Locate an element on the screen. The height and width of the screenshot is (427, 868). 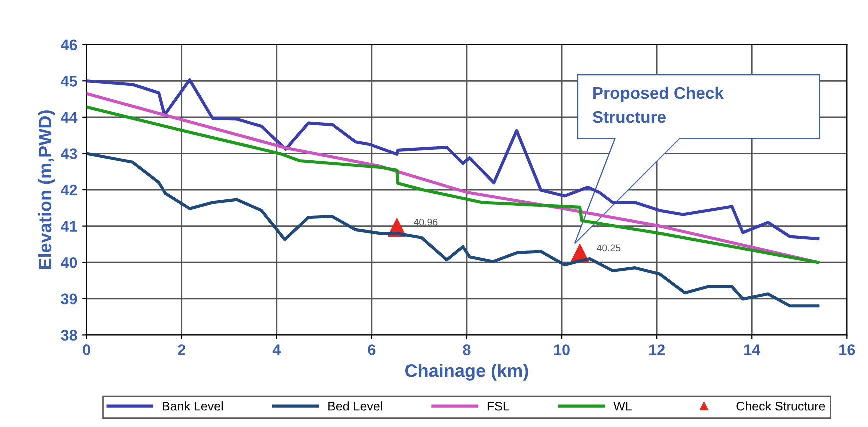
x-axis-title: Chainage (km) is located at coordinates (467, 372).